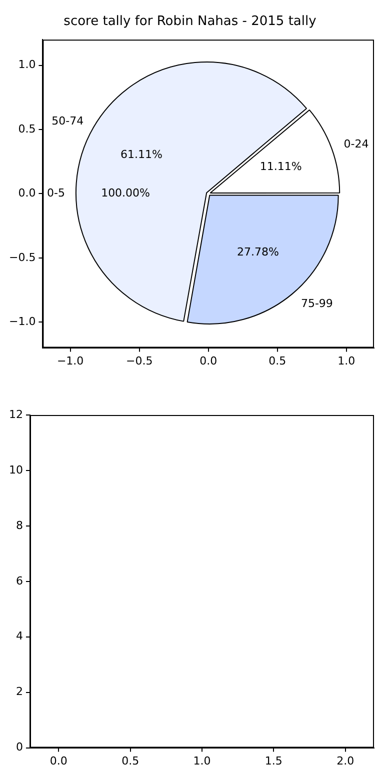 This screenshot has height=780, width=390. I want to click on x-tick-label: 1.5, so click(273, 761).